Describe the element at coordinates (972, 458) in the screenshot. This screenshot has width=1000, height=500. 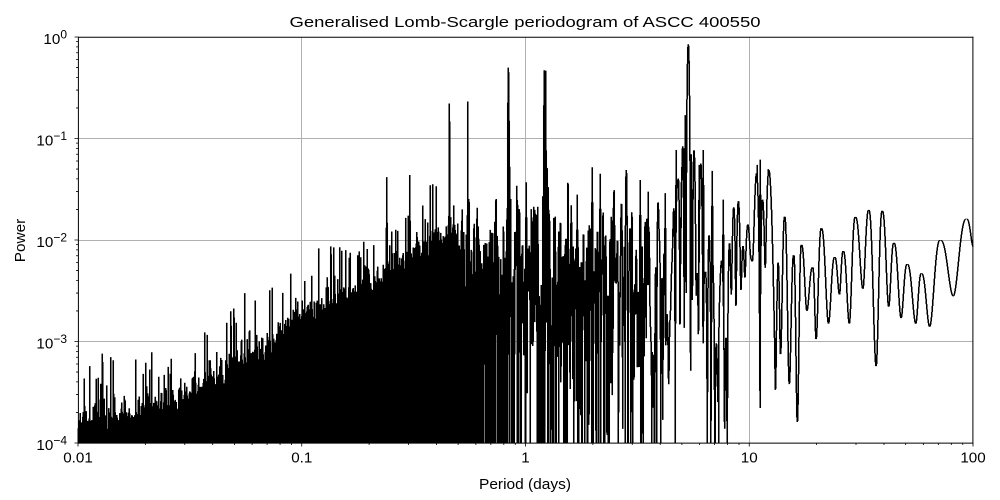
I see `svg-text: 100` at that location.